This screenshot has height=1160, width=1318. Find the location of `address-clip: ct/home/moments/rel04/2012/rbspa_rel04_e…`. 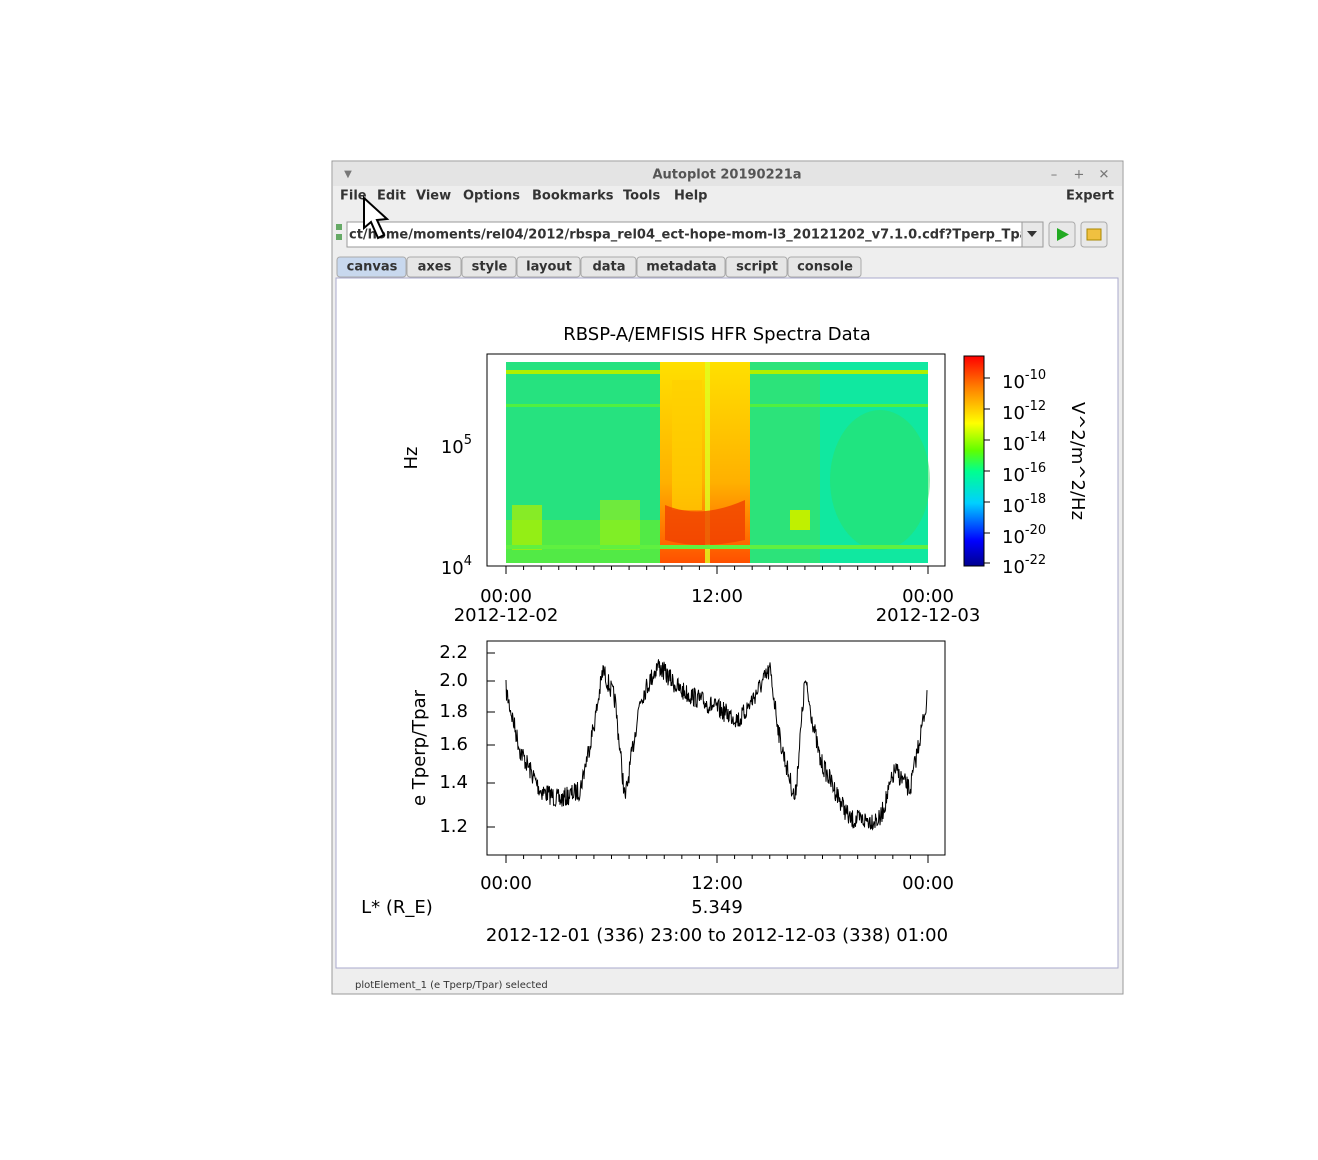

address-clip: ct/home/moments/rel04/2012/rbspa_rel04_e… is located at coordinates (712, 235).